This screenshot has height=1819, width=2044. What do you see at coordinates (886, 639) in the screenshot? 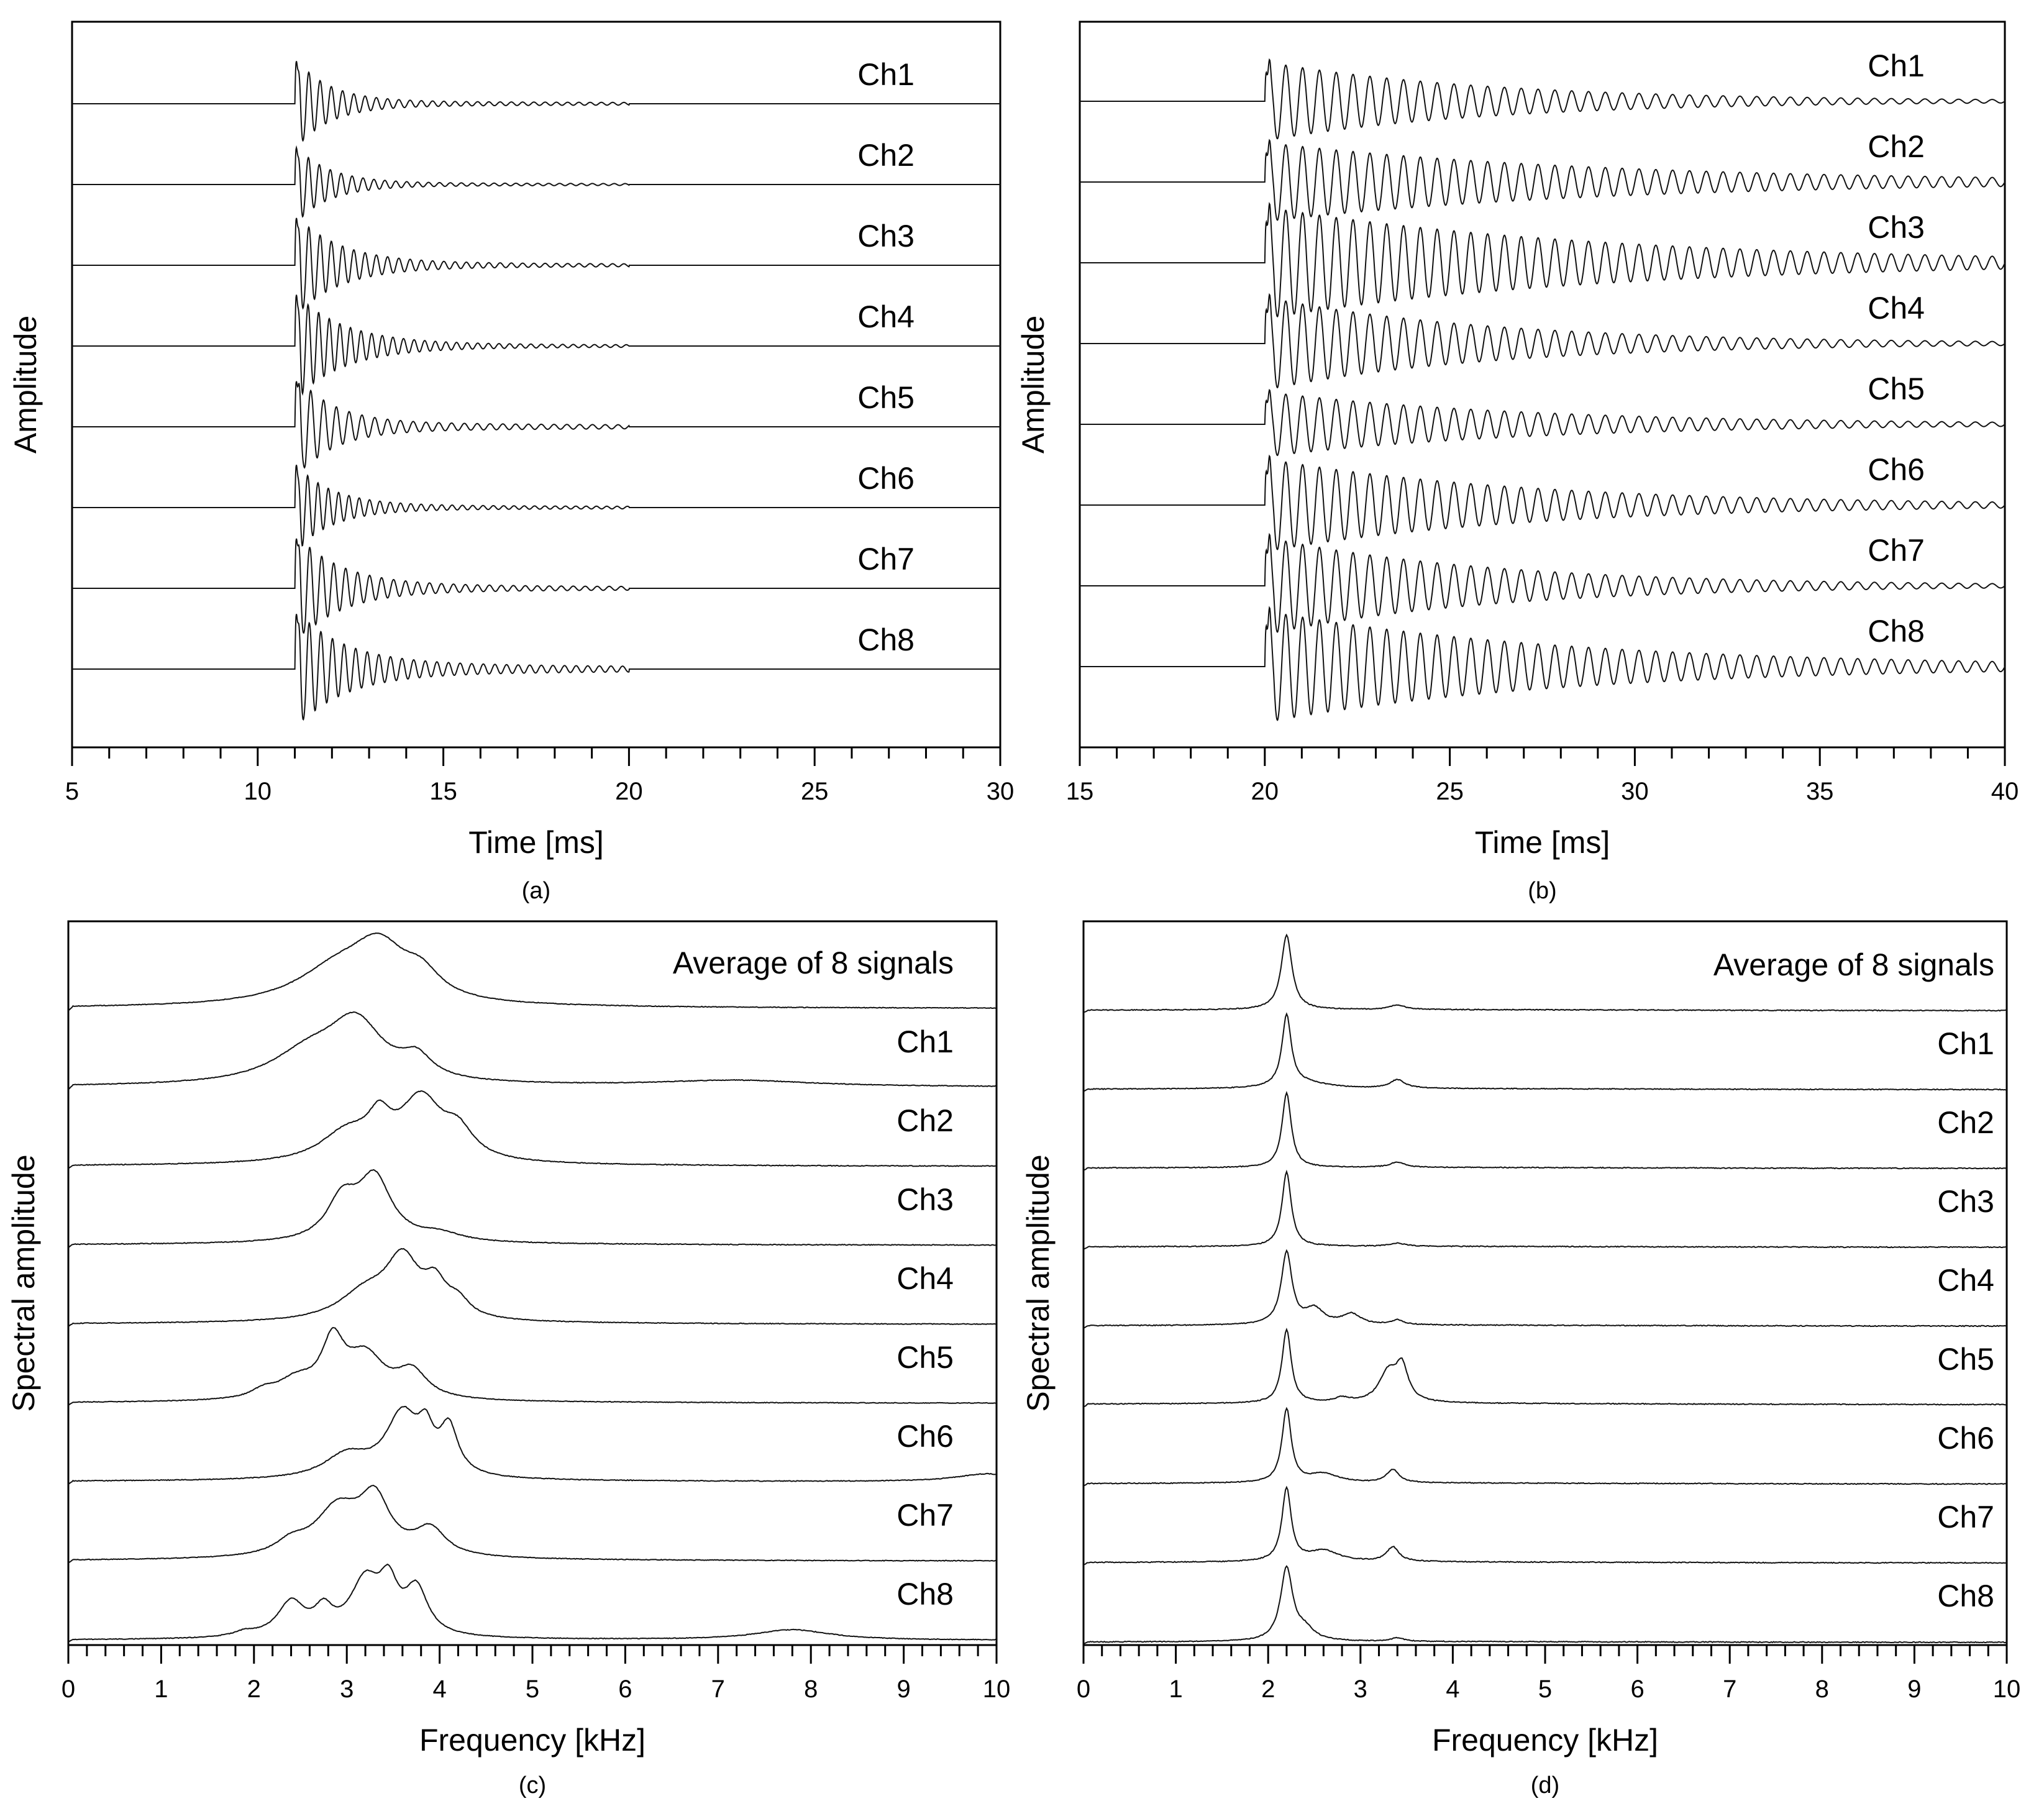
I see `series-label: Ch8` at bounding box center [886, 639].